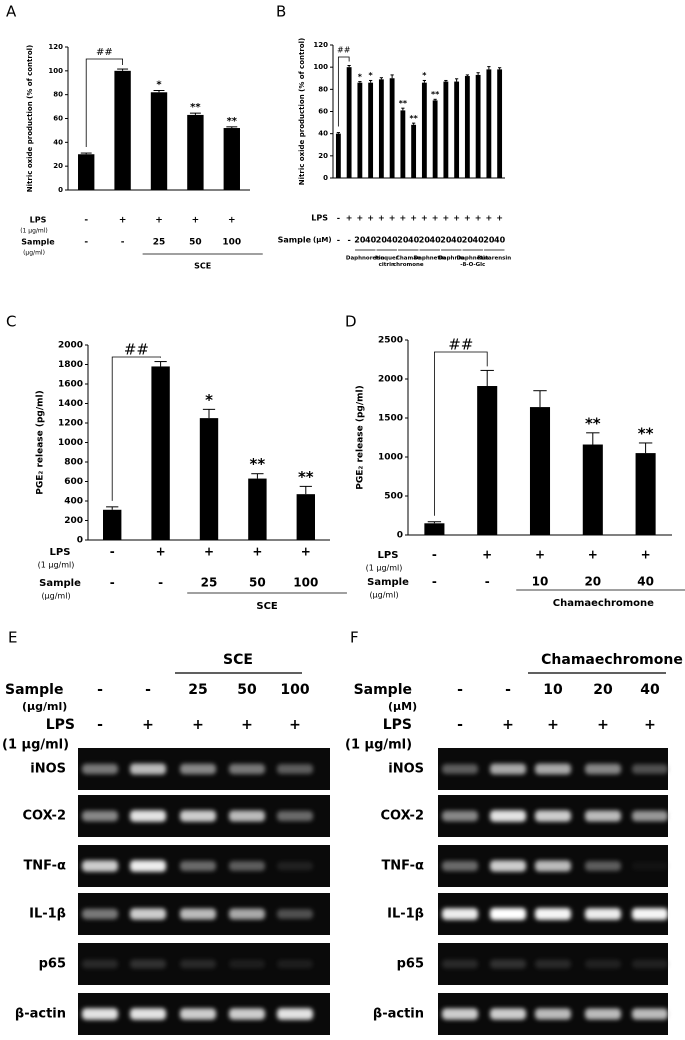 Image resolution: width=685 pixels, height=1040 pixels. What do you see at coordinates (52, 964) in the screenshot?
I see `band-label: p65` at bounding box center [52, 964].